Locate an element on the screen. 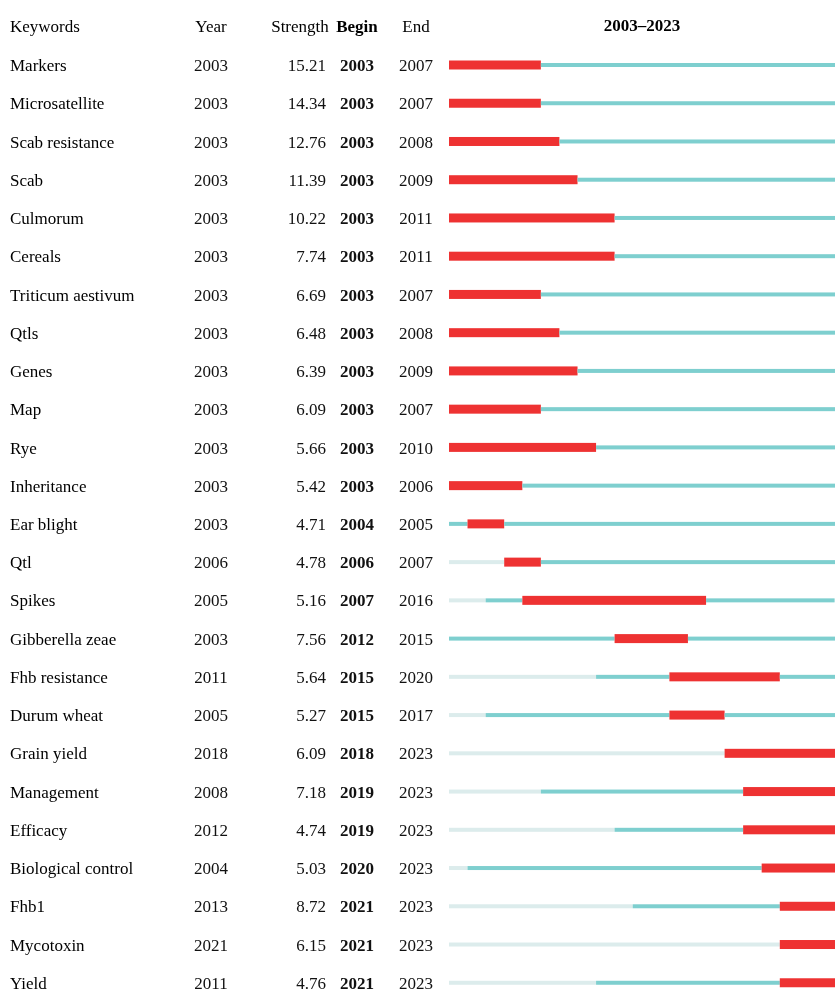  y-tick-label: Spikes is located at coordinates (33, 601).